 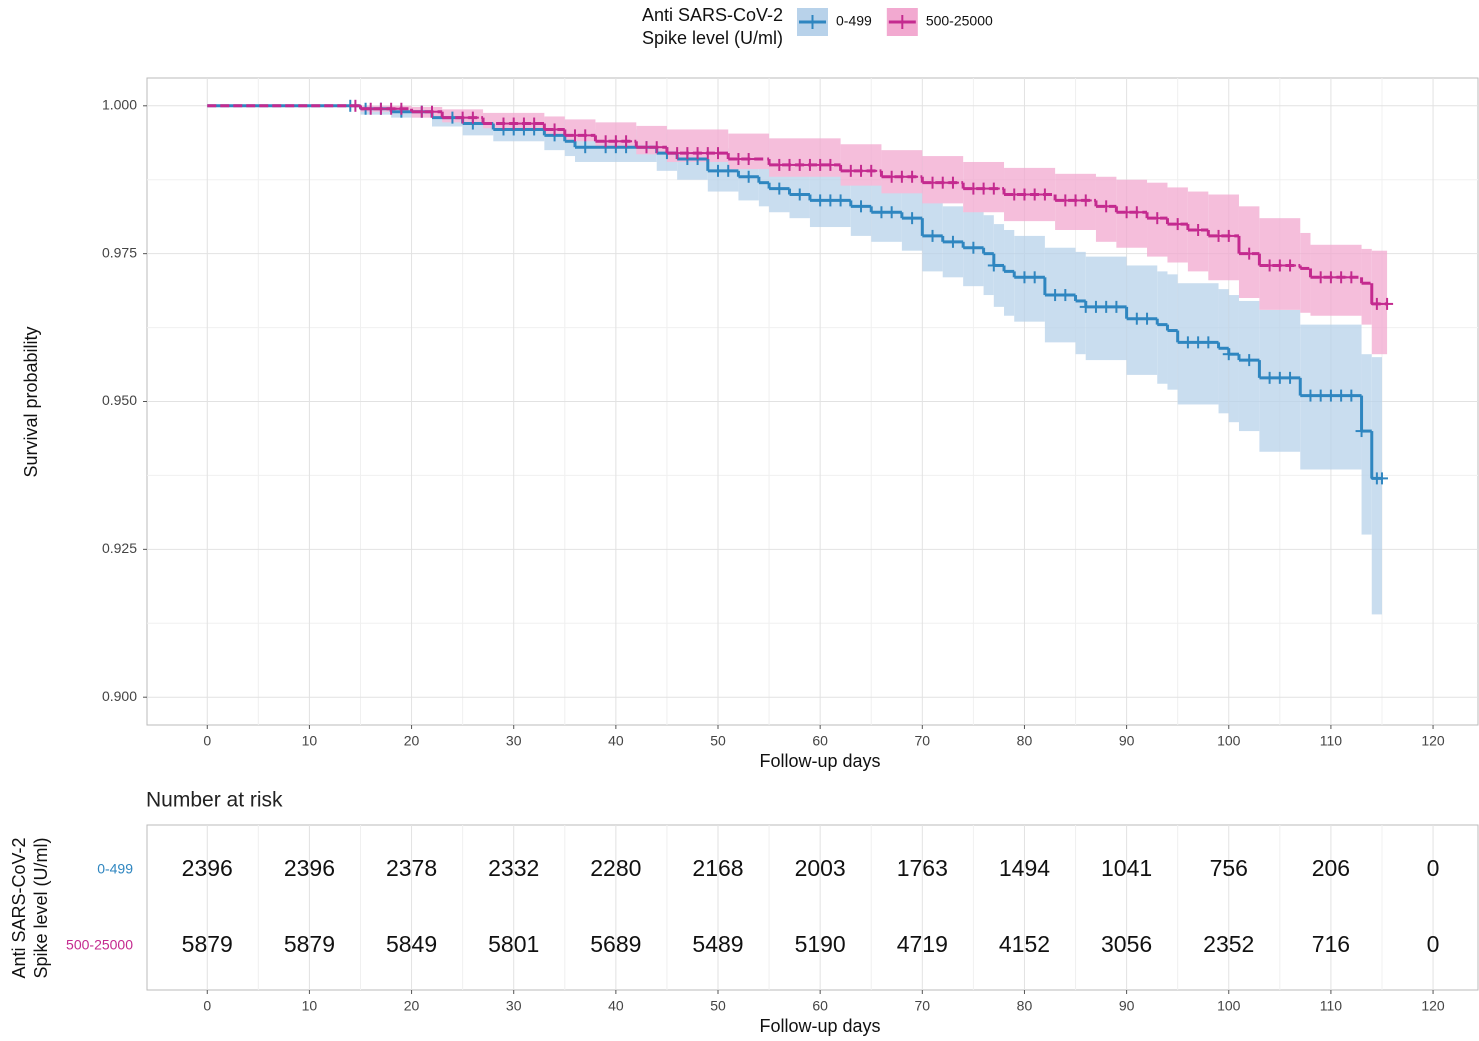 I want to click on risk-count: 3056, so click(x=1126, y=944).